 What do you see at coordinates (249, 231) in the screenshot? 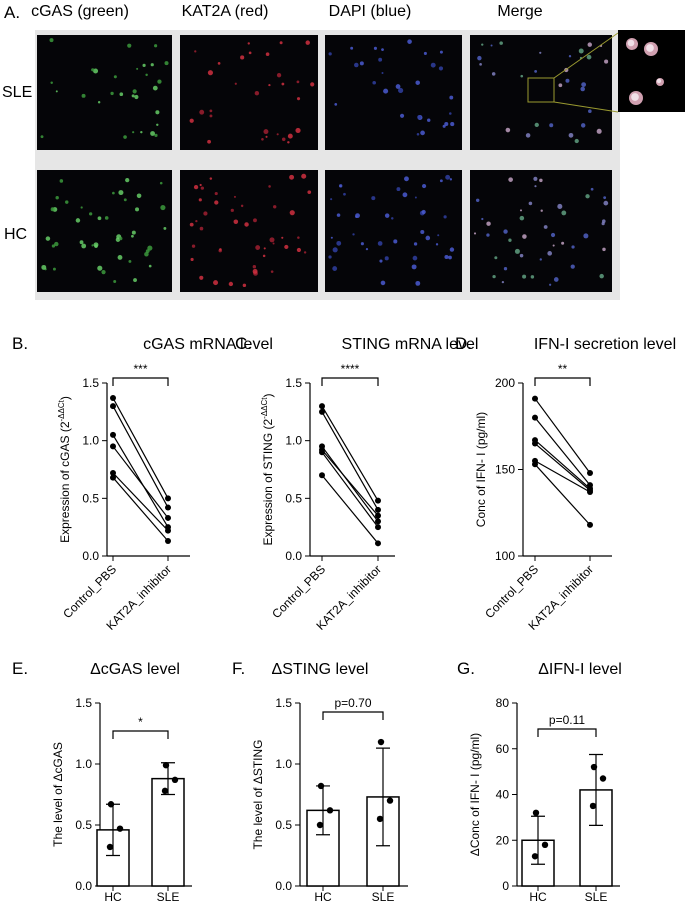
I see `micrograph` at bounding box center [249, 231].